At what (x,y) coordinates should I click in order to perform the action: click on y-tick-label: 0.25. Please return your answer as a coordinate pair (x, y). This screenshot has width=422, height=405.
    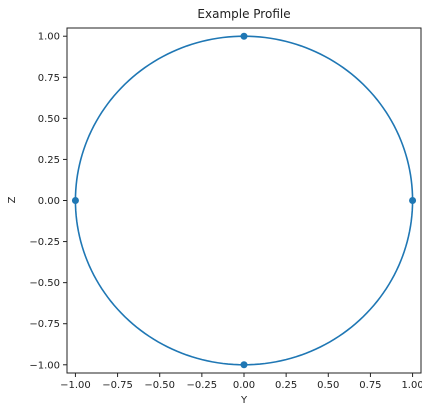
    Looking at the image, I should click on (49, 160).